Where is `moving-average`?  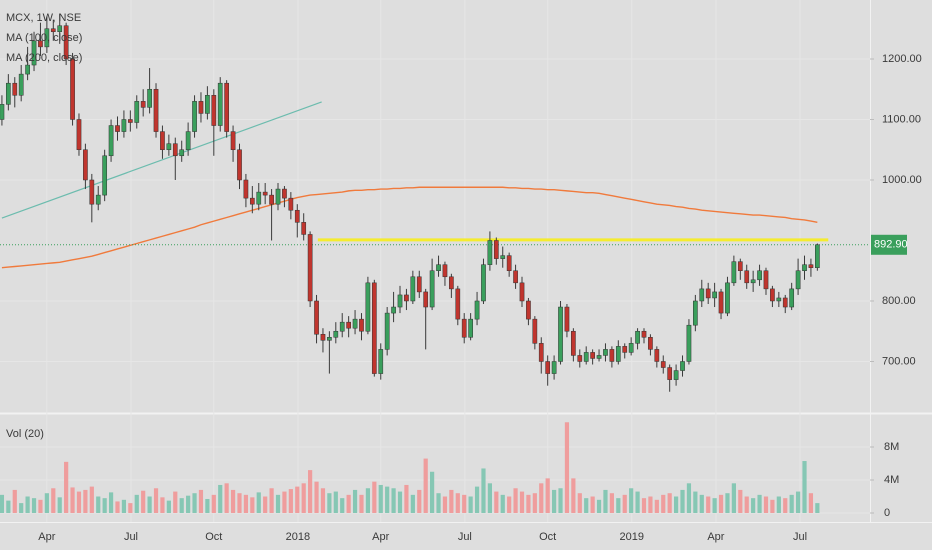
moving-average is located at coordinates (409, 227).